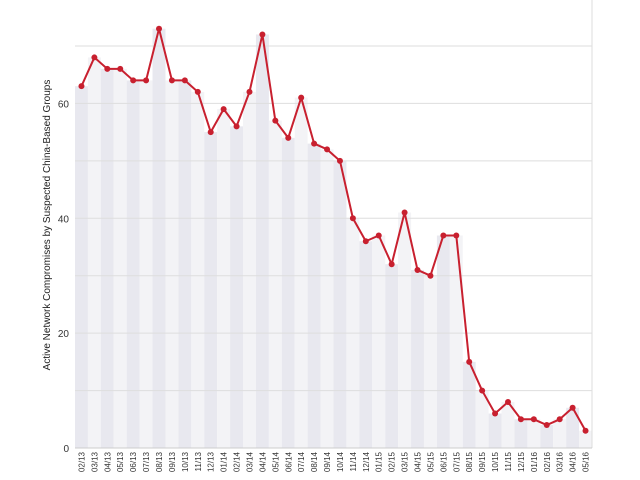 This screenshot has height=480, width=640. What do you see at coordinates (198, 461) in the screenshot?
I see `x-tick-label: 11/13` at bounding box center [198, 461].